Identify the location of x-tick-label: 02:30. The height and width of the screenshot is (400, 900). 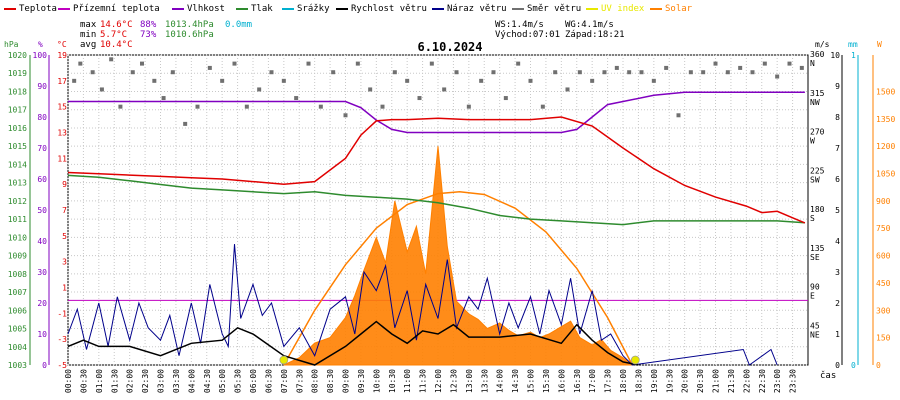
(145, 381).